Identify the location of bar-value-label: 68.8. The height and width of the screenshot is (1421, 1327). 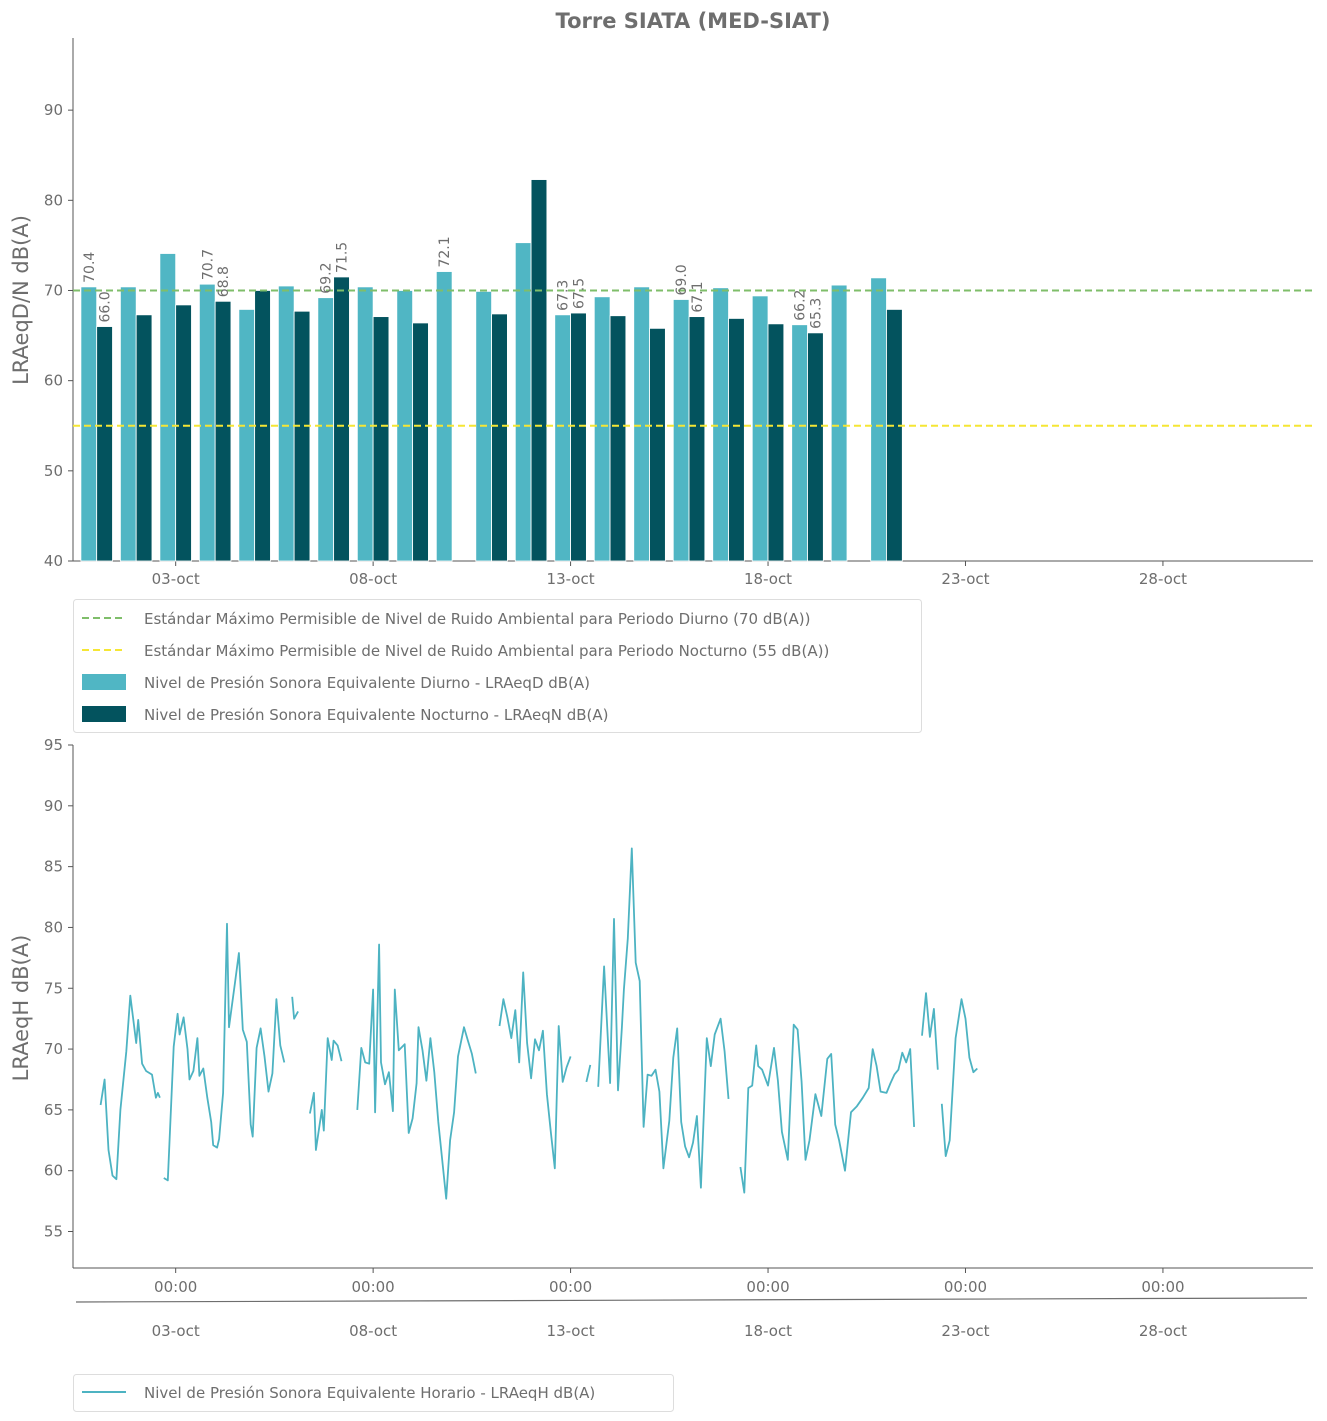
(224, 281).